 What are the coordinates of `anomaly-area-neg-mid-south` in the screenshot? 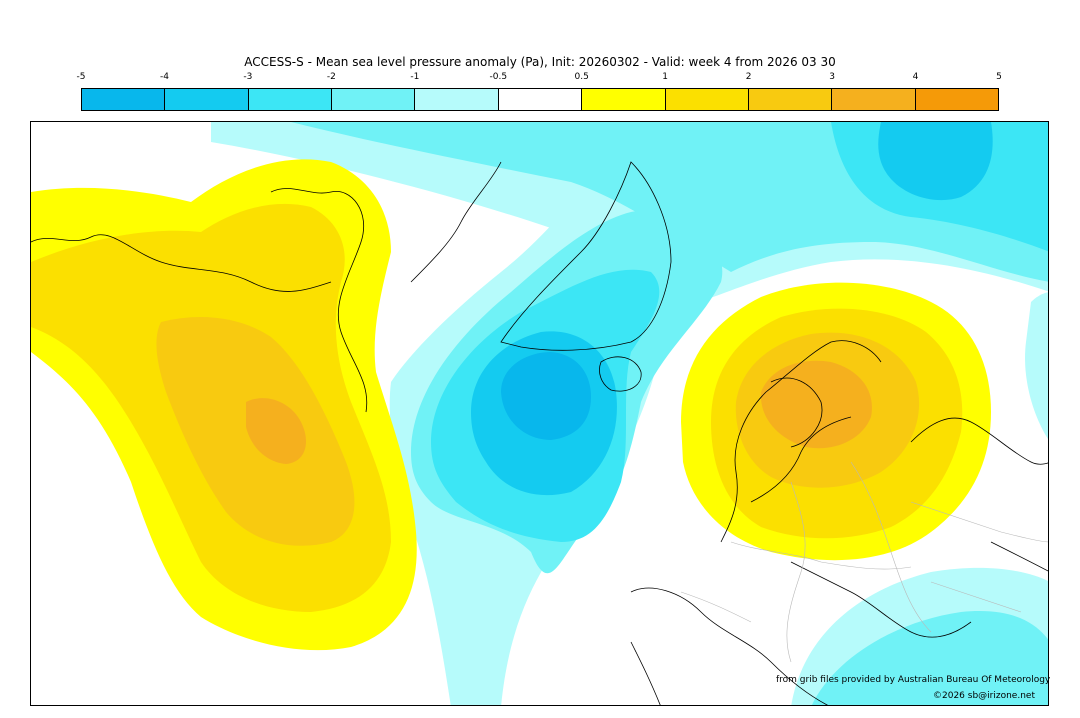 It's located at (930, 658).